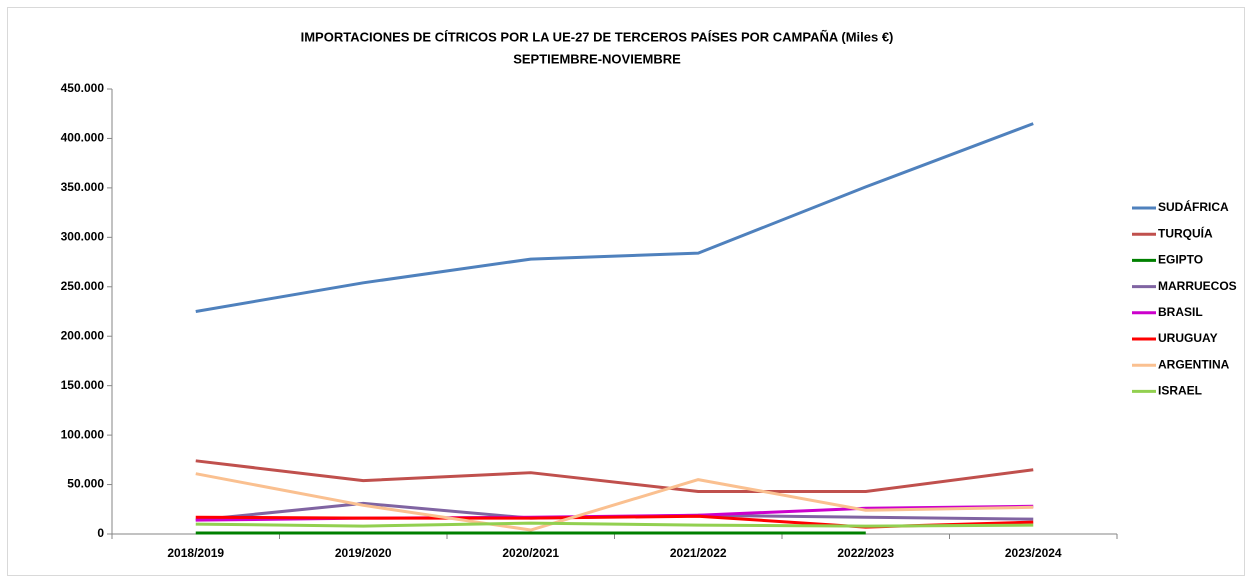 This screenshot has height=583, width=1252. Describe the element at coordinates (83, 286) in the screenshot. I see `y-tick-label: 250.000` at that location.